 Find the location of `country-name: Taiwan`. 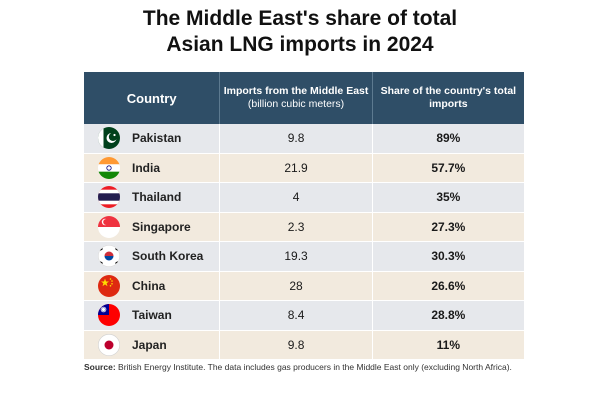

country-name: Taiwan is located at coordinates (152, 315).